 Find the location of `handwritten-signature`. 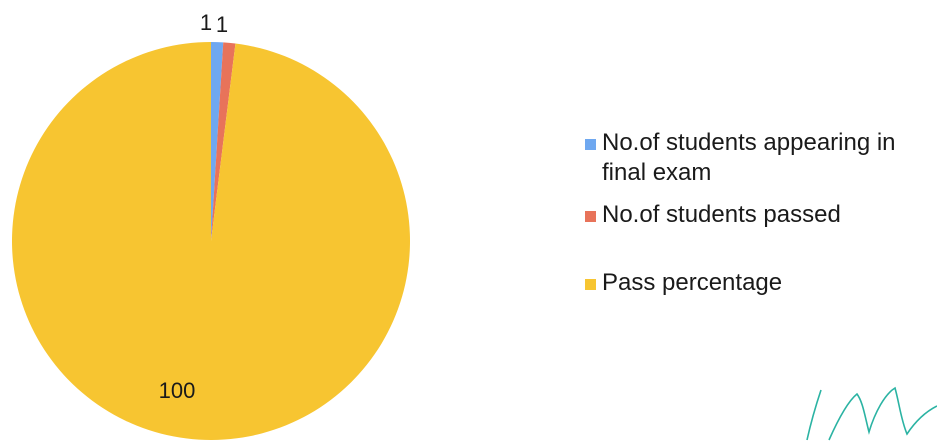

handwritten-signature is located at coordinates (871, 413).